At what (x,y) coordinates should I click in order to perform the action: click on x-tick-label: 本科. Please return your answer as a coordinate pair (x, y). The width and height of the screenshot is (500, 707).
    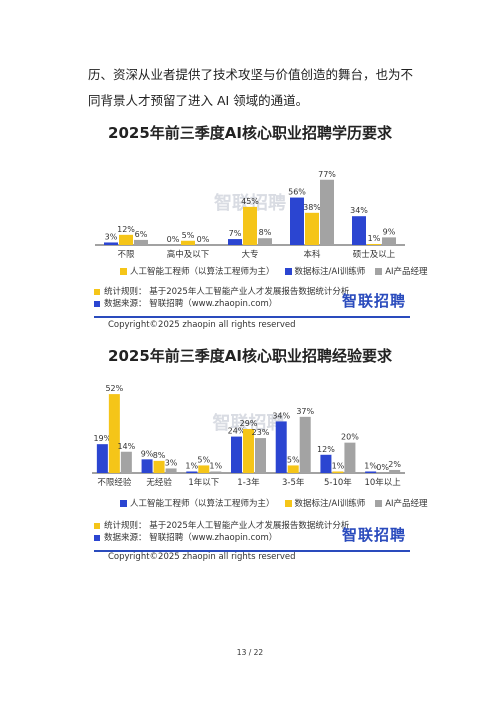
    Looking at the image, I should click on (312, 254).